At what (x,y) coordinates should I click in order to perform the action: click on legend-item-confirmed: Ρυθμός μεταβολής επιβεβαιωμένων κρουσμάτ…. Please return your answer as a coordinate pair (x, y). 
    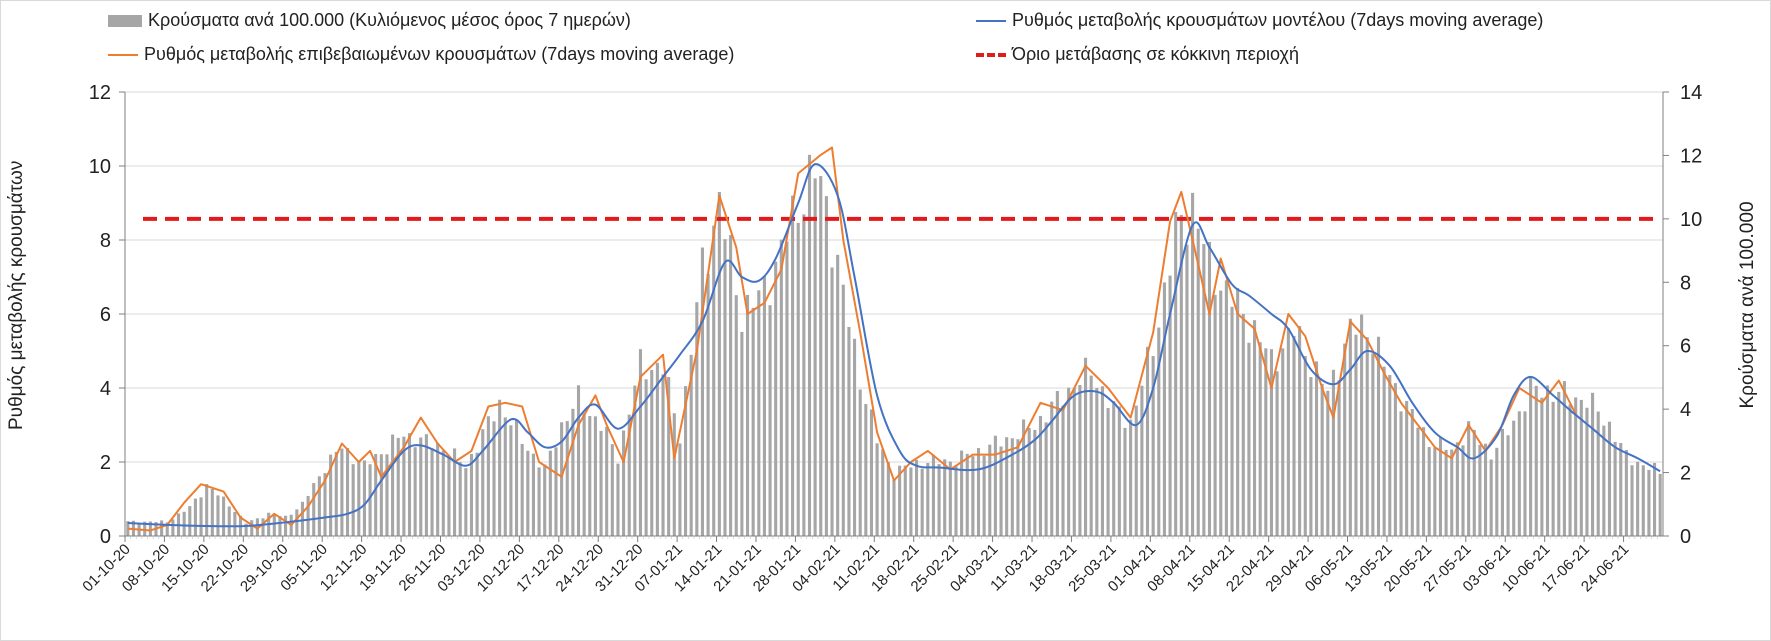
    Looking at the image, I should click on (421, 54).